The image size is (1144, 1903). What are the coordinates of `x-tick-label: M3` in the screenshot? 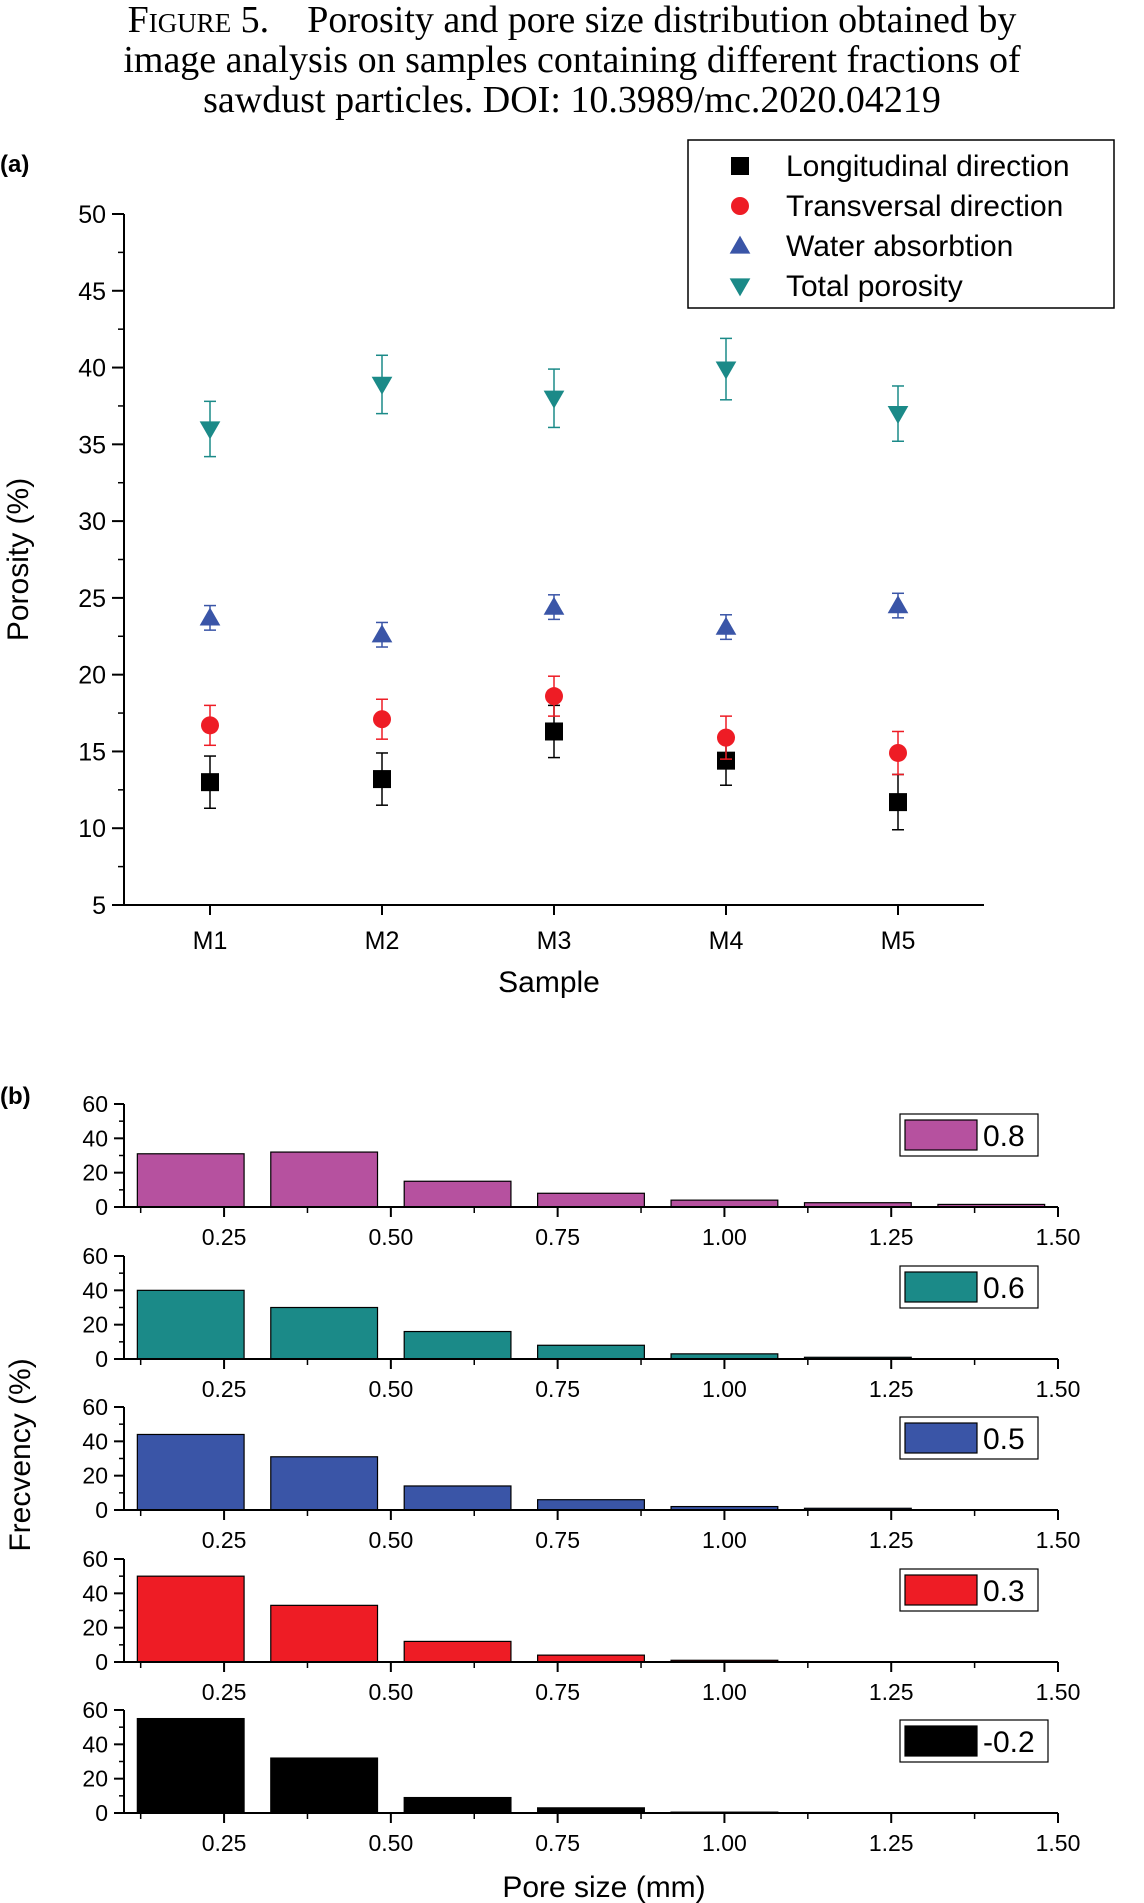 It's located at (554, 941).